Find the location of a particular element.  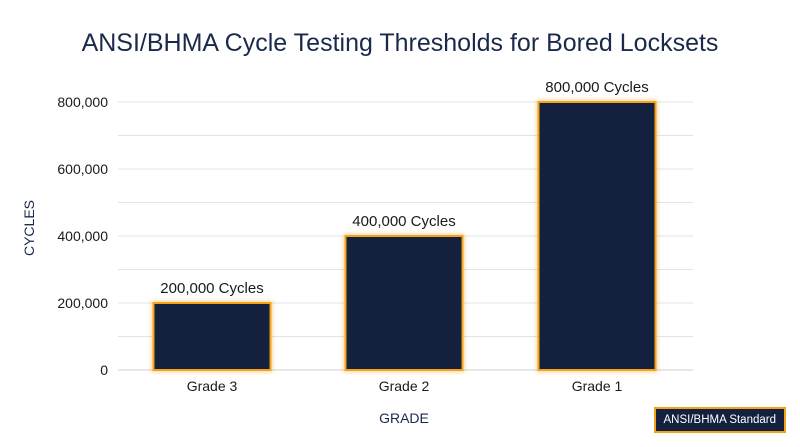

x-axis-ticks: Grade 3 Grade 2 Grade 1 is located at coordinates (405, 386).